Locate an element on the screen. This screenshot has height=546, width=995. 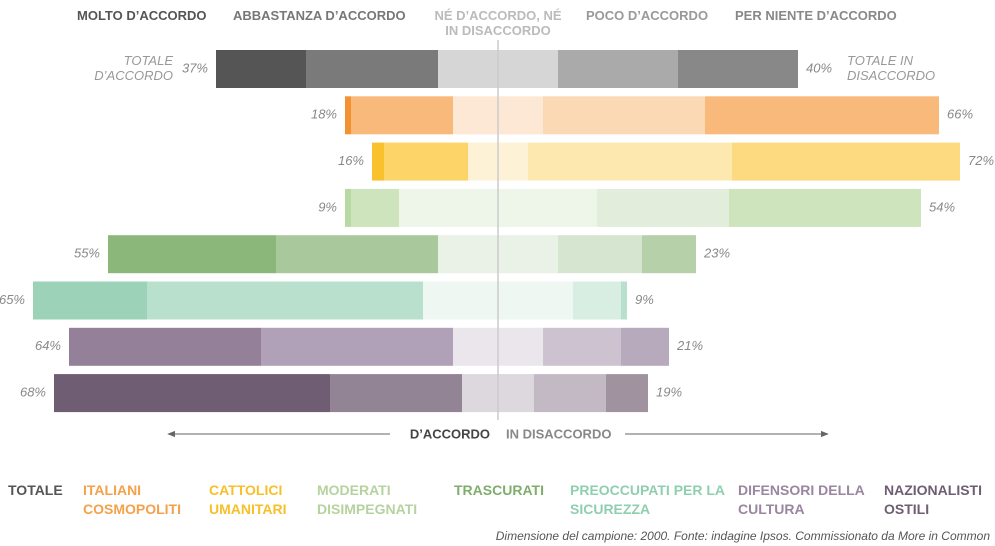
category-label: PREOCCUPATI PER LA SICUREZZA is located at coordinates (647, 499).